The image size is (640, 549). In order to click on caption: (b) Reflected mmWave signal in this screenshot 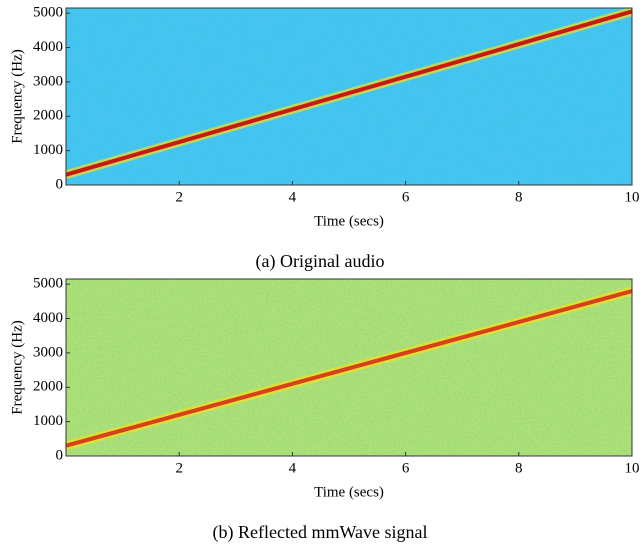, I will do `click(320, 532)`.